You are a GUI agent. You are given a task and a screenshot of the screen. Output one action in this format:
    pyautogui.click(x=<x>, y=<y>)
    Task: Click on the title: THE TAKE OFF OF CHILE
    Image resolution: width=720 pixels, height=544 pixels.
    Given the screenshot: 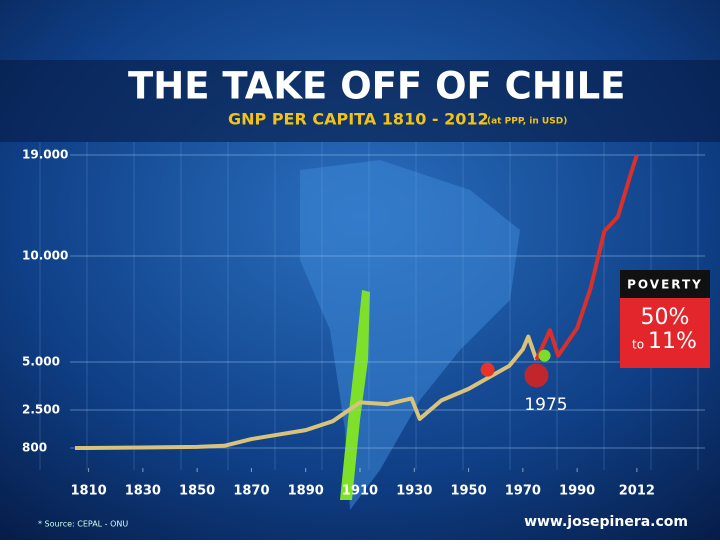 What is the action you would take?
    pyautogui.click(x=376, y=86)
    